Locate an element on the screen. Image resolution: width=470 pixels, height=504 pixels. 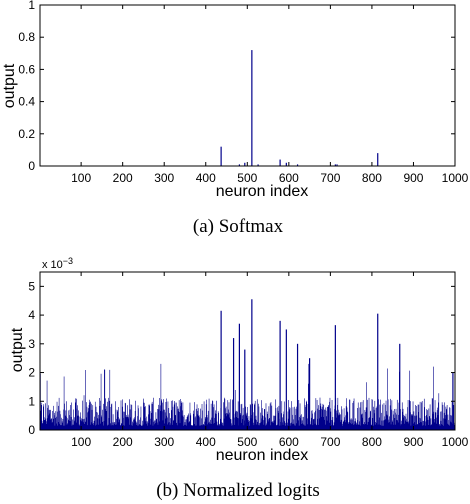
logits-xtick-label: 100 is located at coordinates (81, 442).